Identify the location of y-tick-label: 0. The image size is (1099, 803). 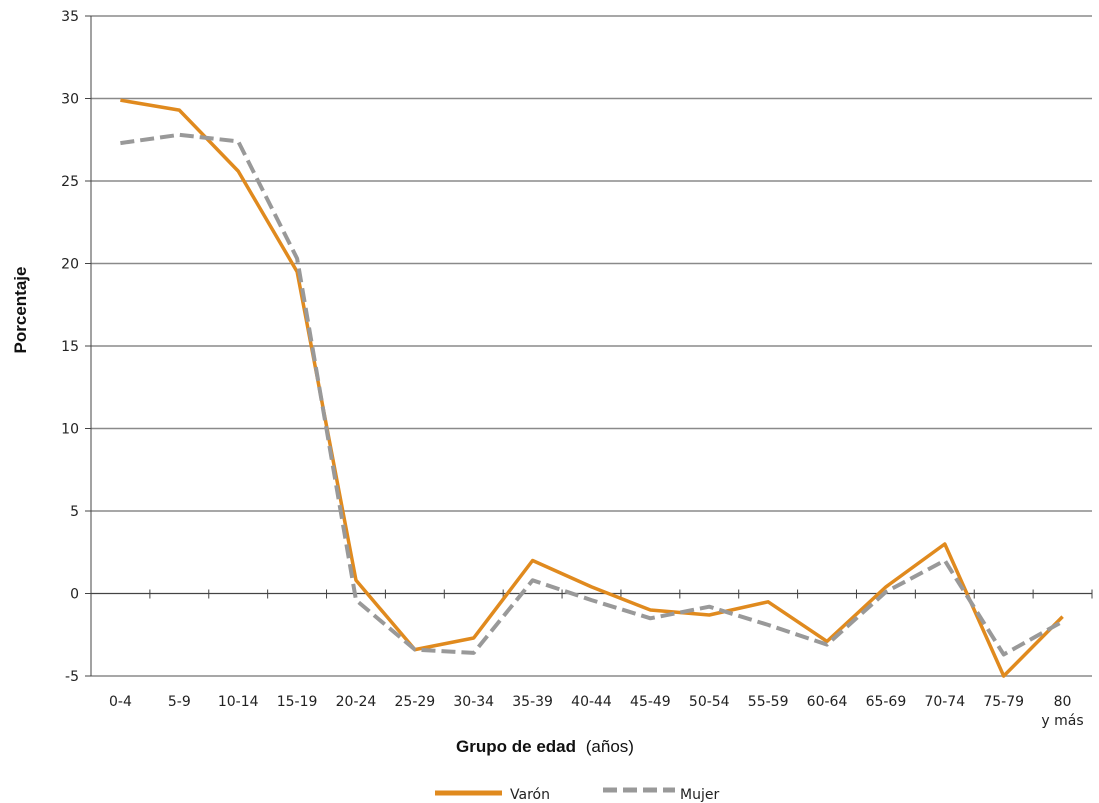
(74, 595).